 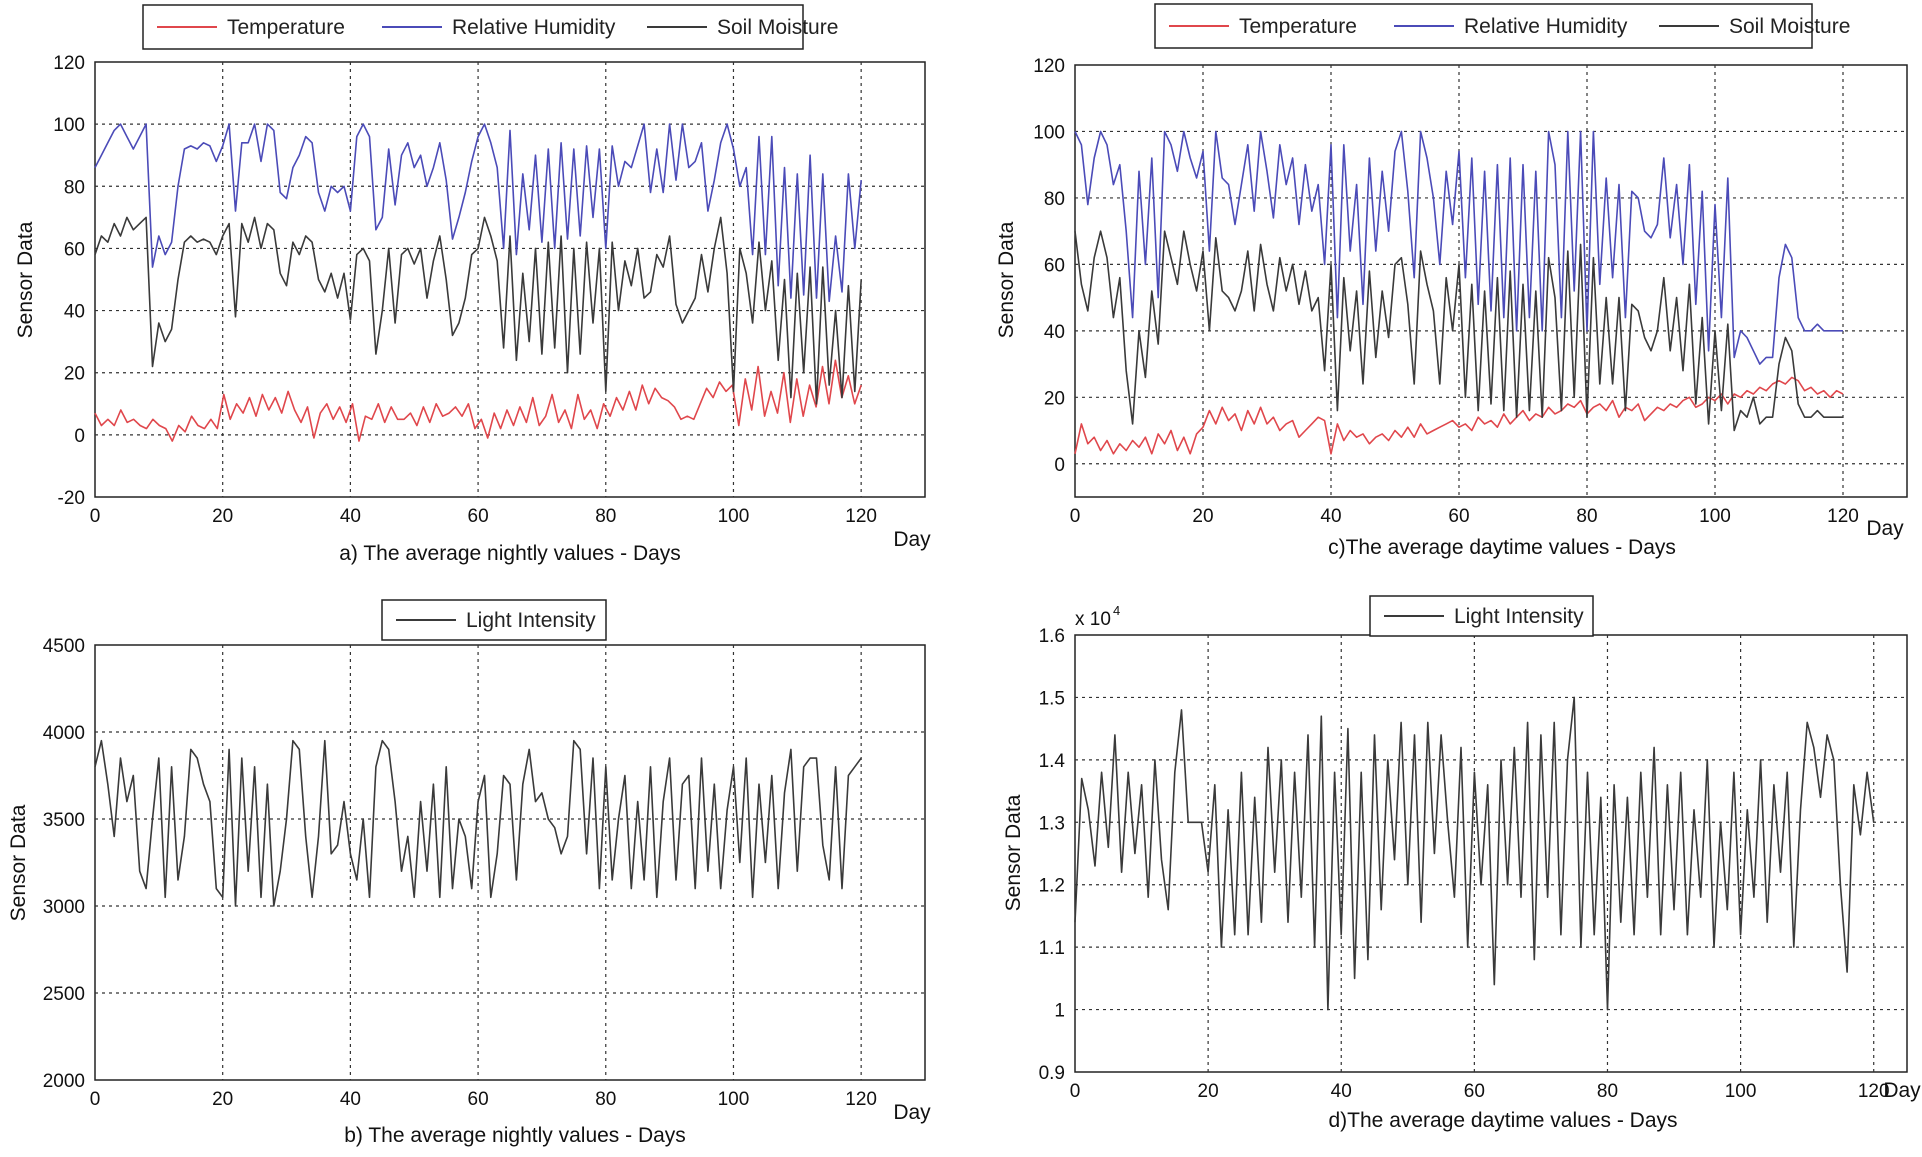 What do you see at coordinates (64, 733) in the screenshot?
I see `y-tick-label: 4000` at bounding box center [64, 733].